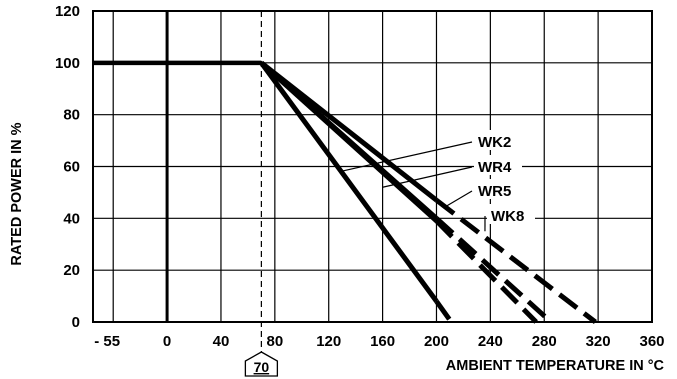 The image size is (677, 379). I want to click on y-tick-label-4: 80, so click(71, 115).